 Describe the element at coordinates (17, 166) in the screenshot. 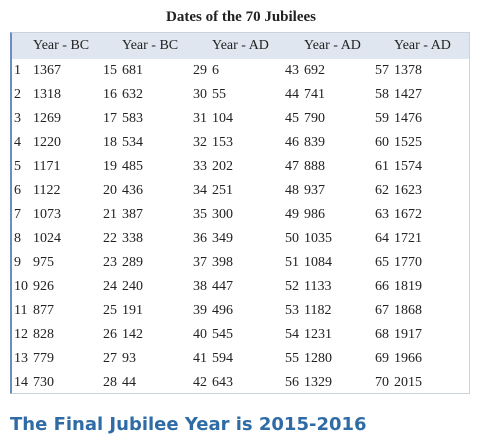

I see `jubilee-number: 5` at that location.